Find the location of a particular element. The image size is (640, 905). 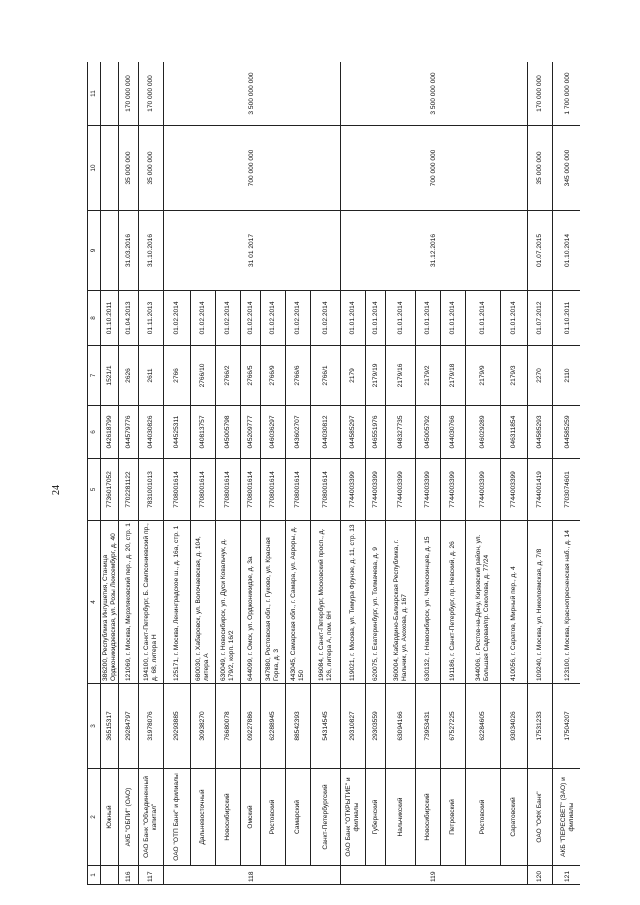

bank-name: ОАО "ОФК Банк" is located at coordinates (540, 817).